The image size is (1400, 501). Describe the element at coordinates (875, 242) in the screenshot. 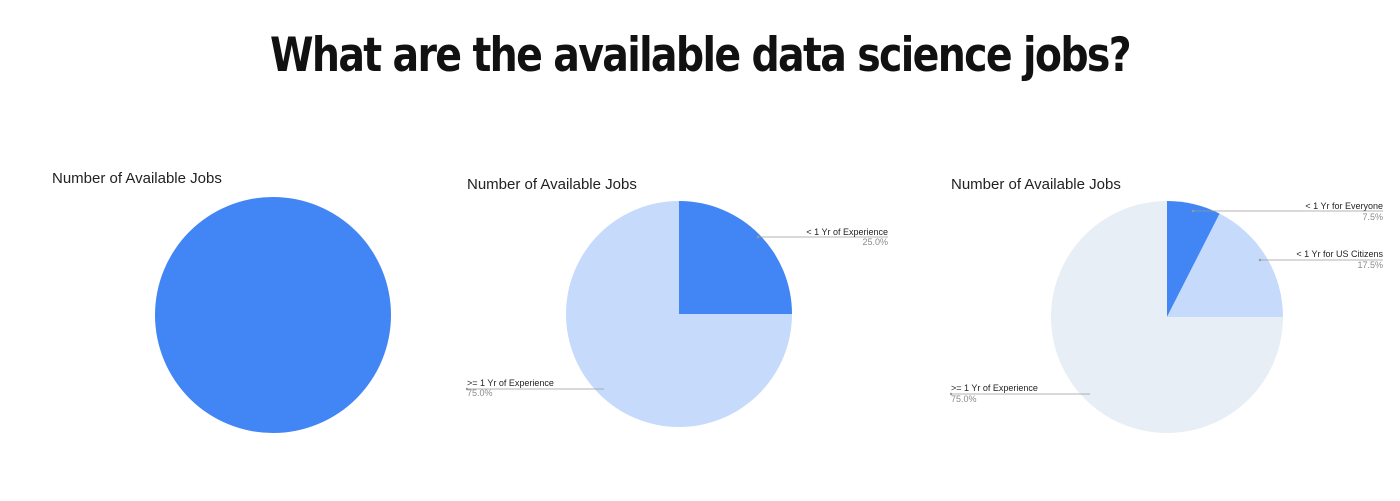

I see `slice-percent-label: 25.0%` at that location.